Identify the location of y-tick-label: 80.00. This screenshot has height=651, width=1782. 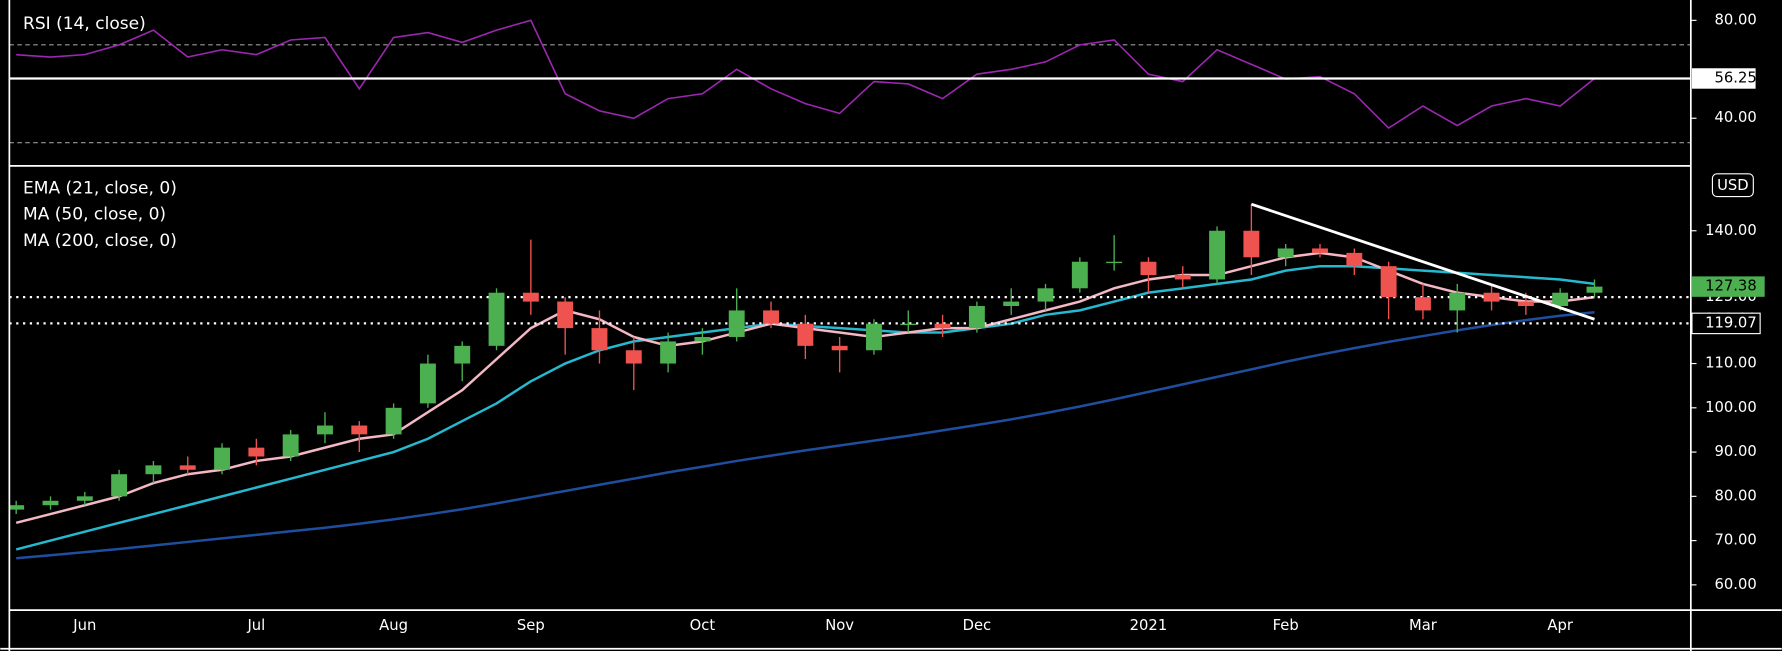
(1735, 495).